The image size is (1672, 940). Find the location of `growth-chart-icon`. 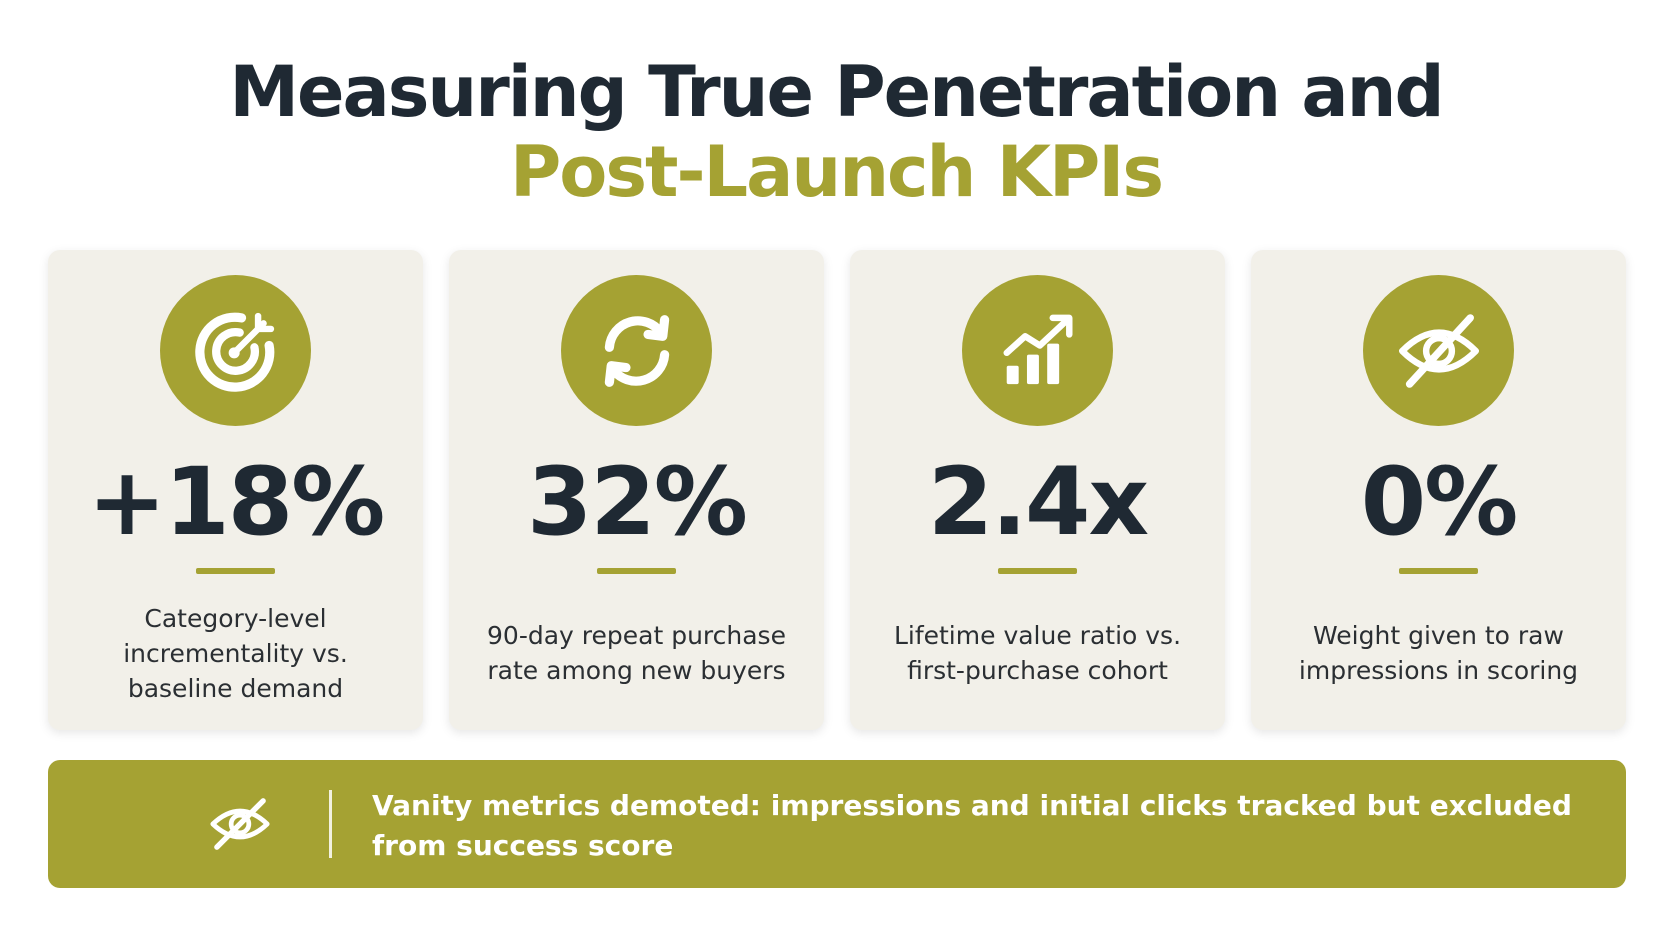

growth-chart-icon is located at coordinates (1037, 350).